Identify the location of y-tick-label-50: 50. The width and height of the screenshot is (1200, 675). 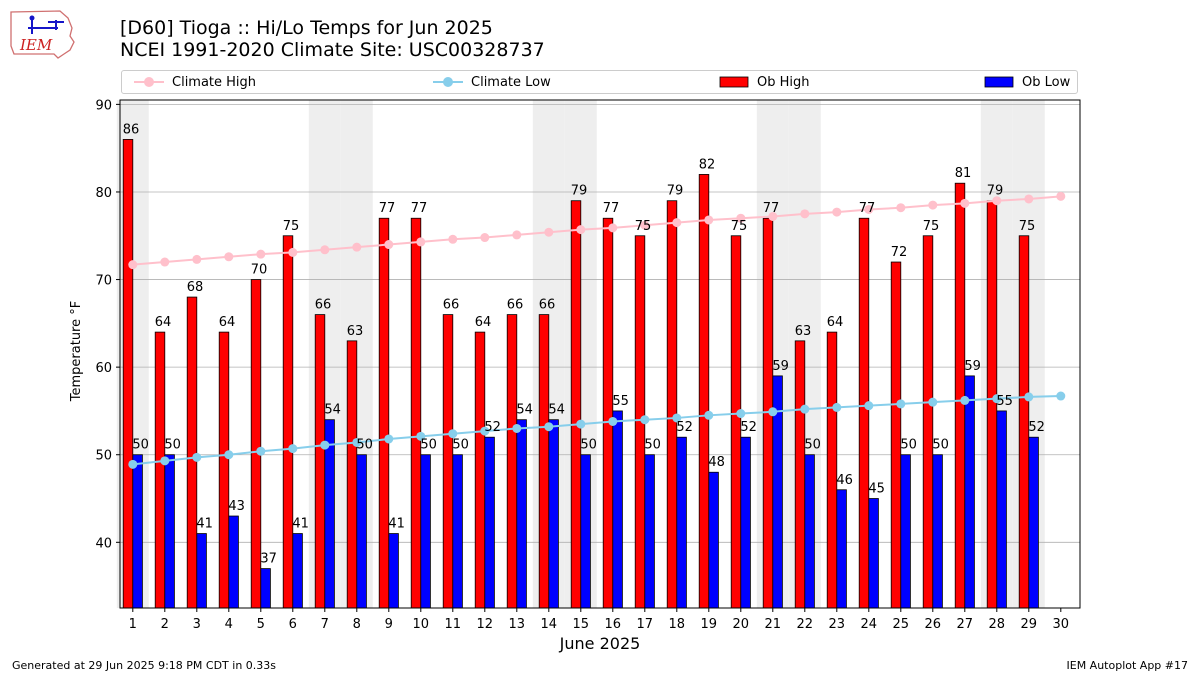
(103, 456).